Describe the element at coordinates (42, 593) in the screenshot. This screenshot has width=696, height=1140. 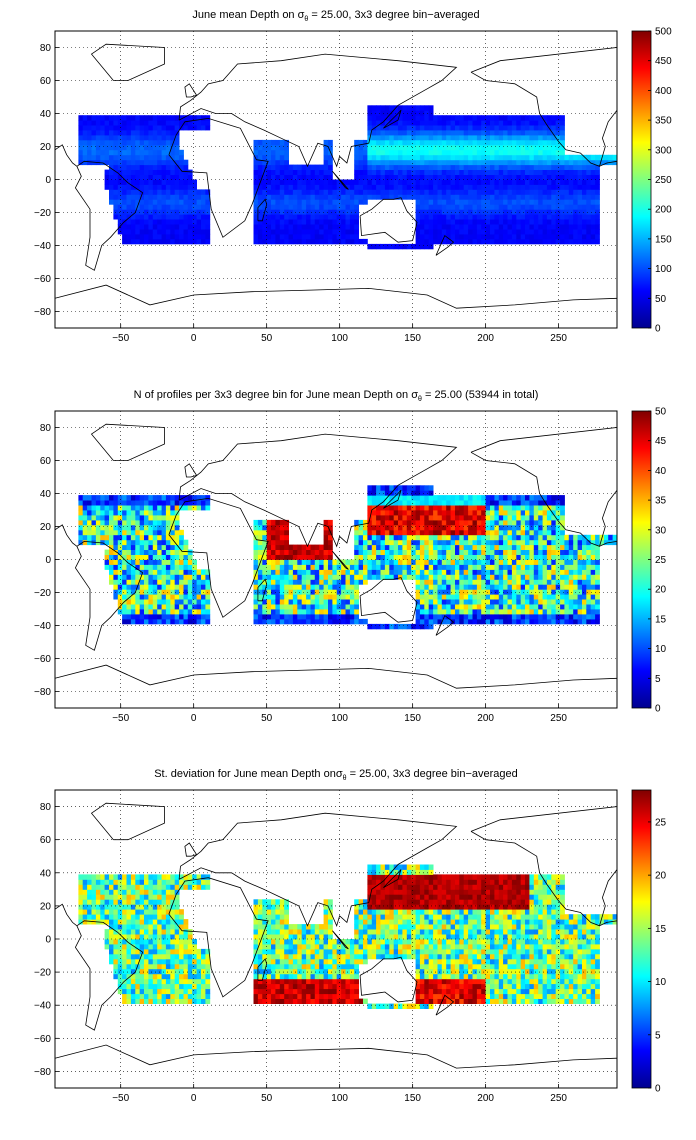
I see `y-tick-label: −20` at that location.